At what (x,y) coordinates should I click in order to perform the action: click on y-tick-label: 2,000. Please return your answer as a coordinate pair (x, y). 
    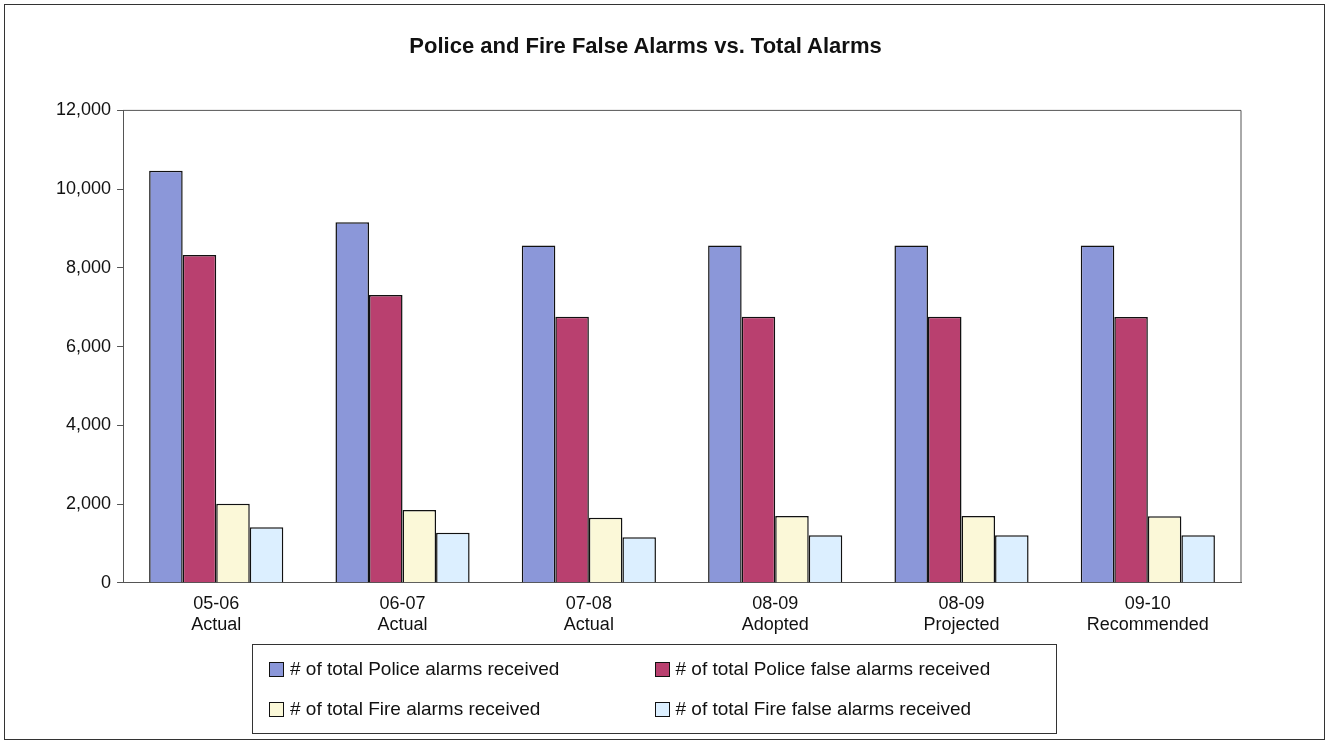
    Looking at the image, I should click on (89, 503).